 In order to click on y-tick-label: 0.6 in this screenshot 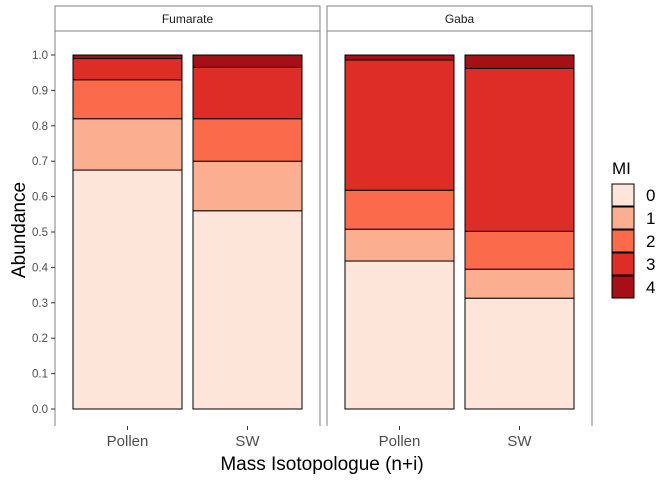, I will do `click(40, 198)`.